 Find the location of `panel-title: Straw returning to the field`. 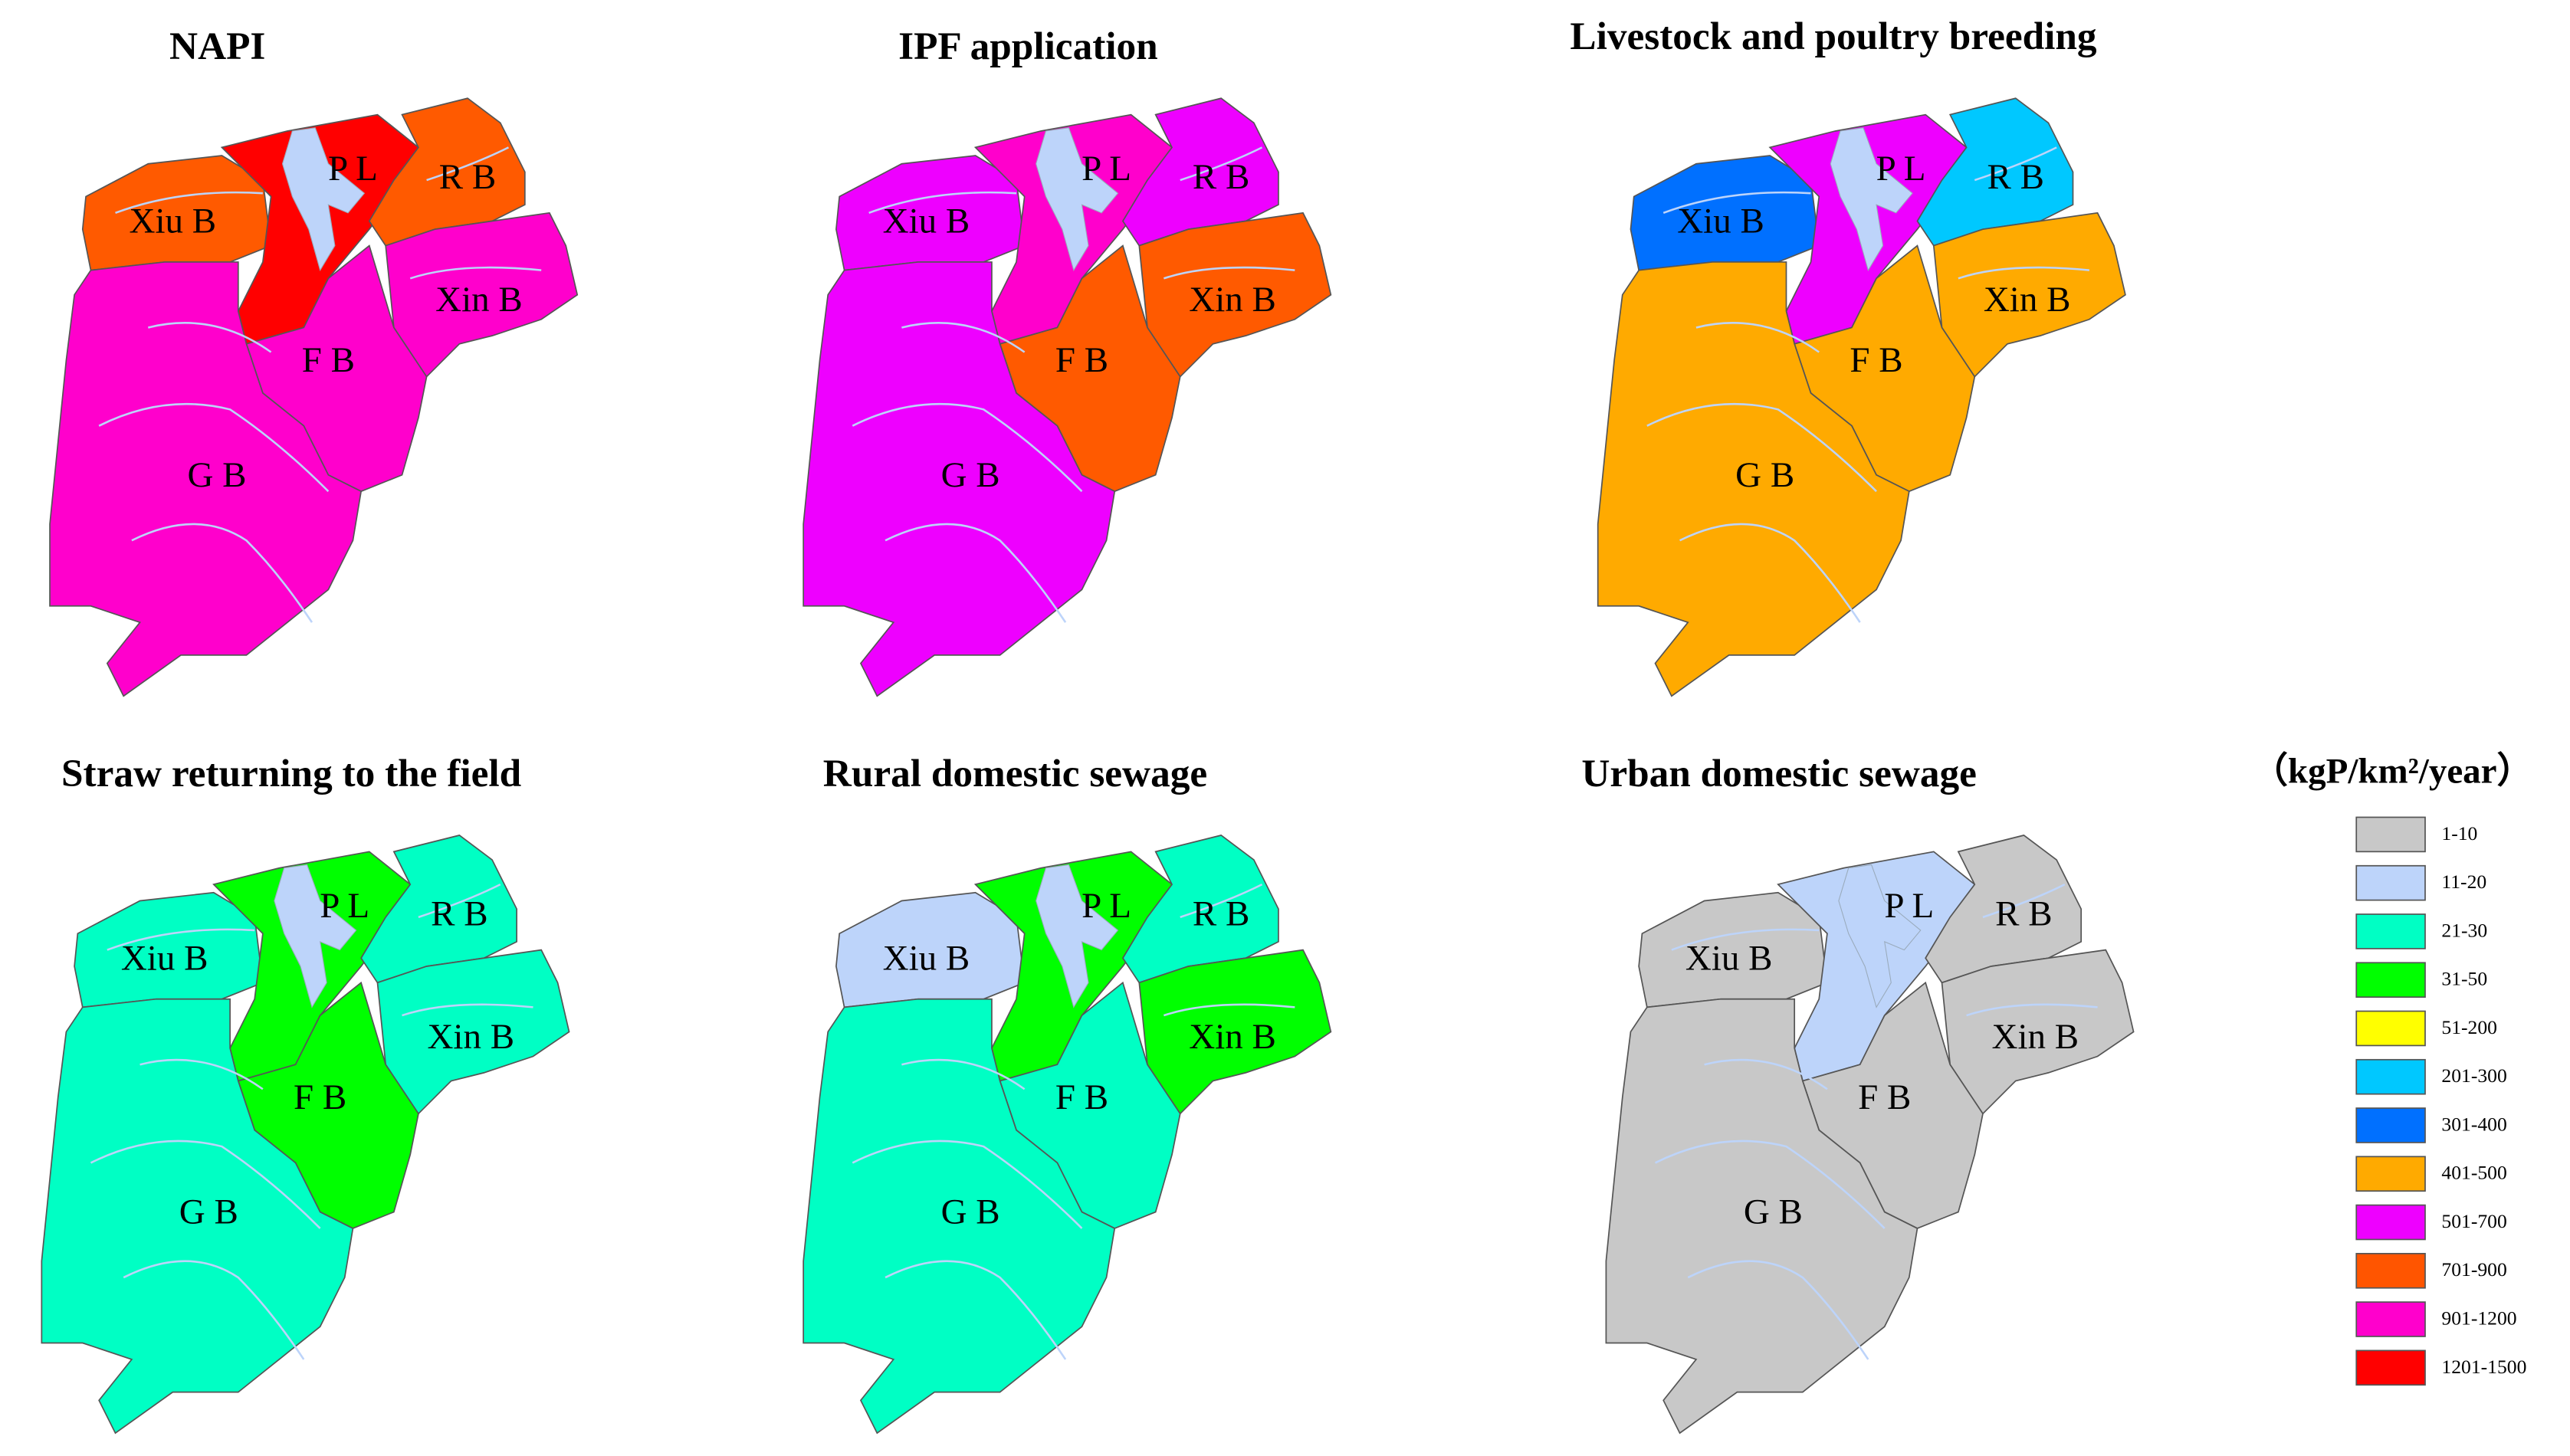

panel-title: Straw returning to the field is located at coordinates (291, 773).